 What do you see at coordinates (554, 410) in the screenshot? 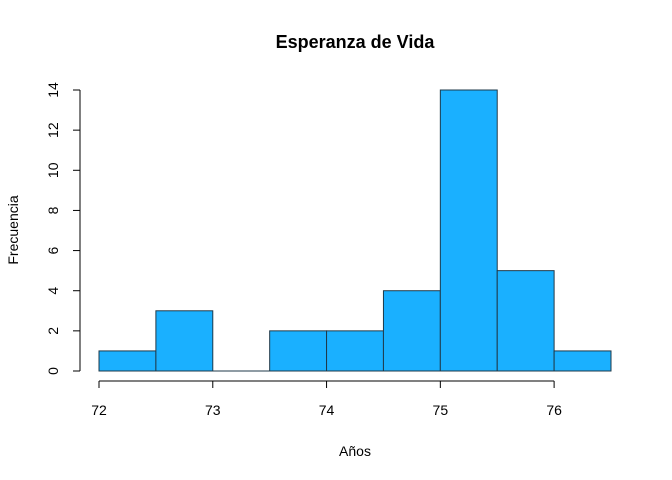
I see `x-tick-label: 76` at bounding box center [554, 410].